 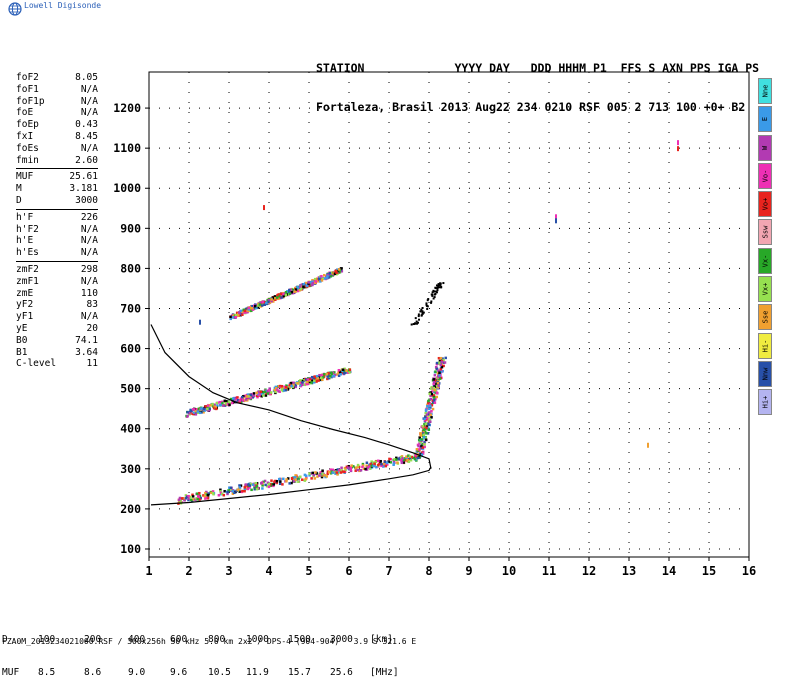 What do you see at coordinates (25, 305) in the screenshot?
I see `param-label: yF2` at bounding box center [25, 305].